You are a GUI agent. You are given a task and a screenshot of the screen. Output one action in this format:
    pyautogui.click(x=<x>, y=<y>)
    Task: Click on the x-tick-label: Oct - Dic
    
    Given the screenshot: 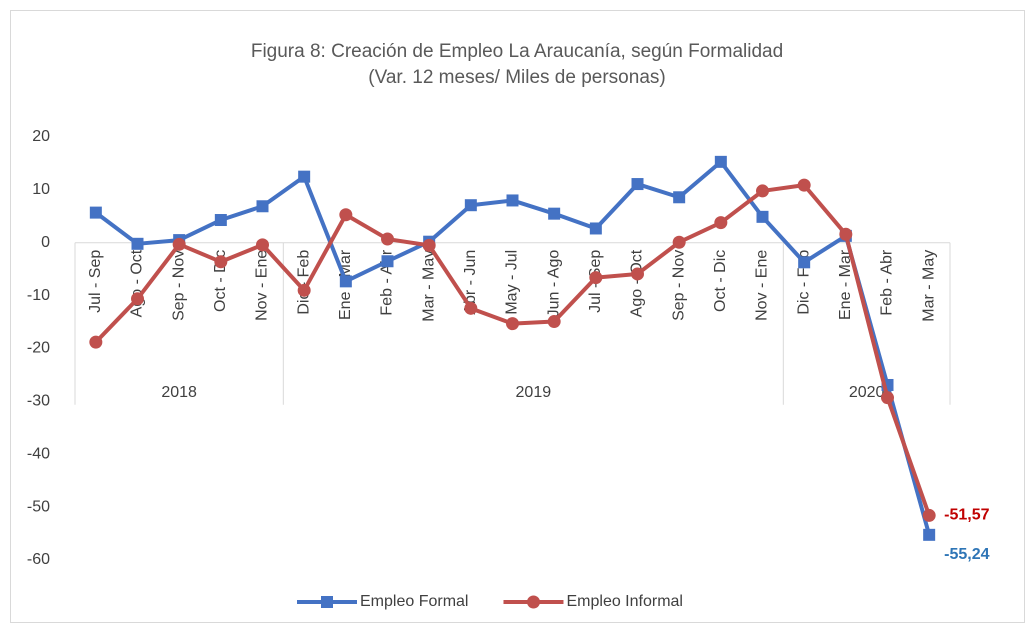 What is the action you would take?
    pyautogui.click(x=720, y=281)
    